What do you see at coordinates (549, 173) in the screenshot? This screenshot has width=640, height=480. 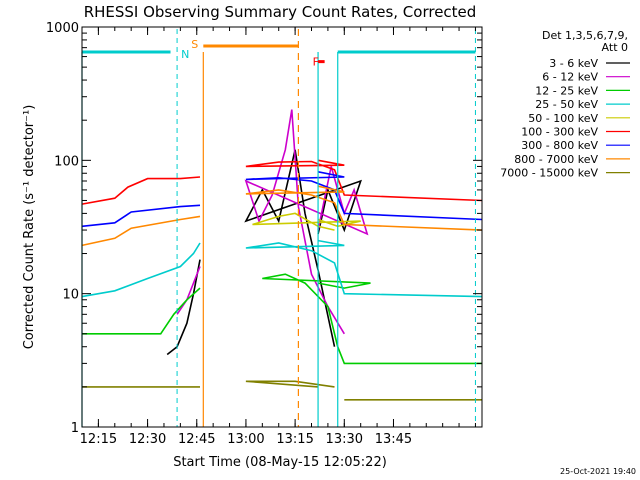 I see `legend-label-8: 7000 - 15000 keV` at bounding box center [549, 173].